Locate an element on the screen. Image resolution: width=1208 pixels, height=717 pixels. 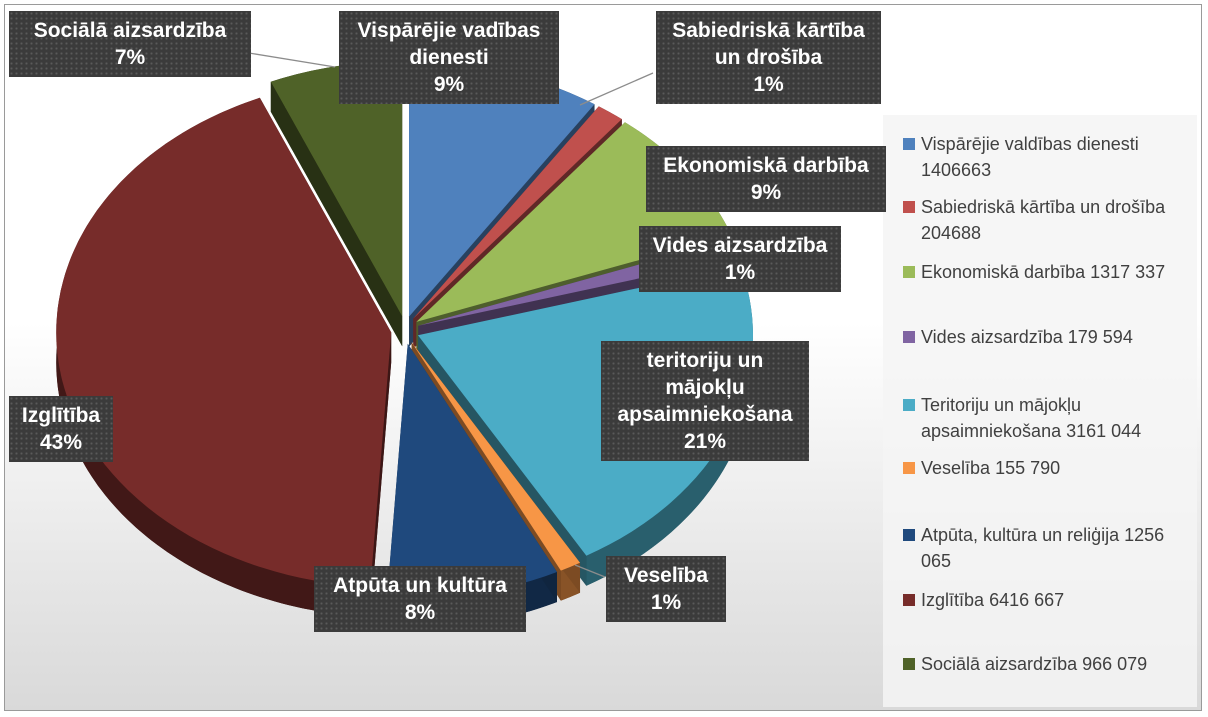
legend-item: Atpūta, kultūra un reliģija 1256 065 is located at coordinates (1047, 548).